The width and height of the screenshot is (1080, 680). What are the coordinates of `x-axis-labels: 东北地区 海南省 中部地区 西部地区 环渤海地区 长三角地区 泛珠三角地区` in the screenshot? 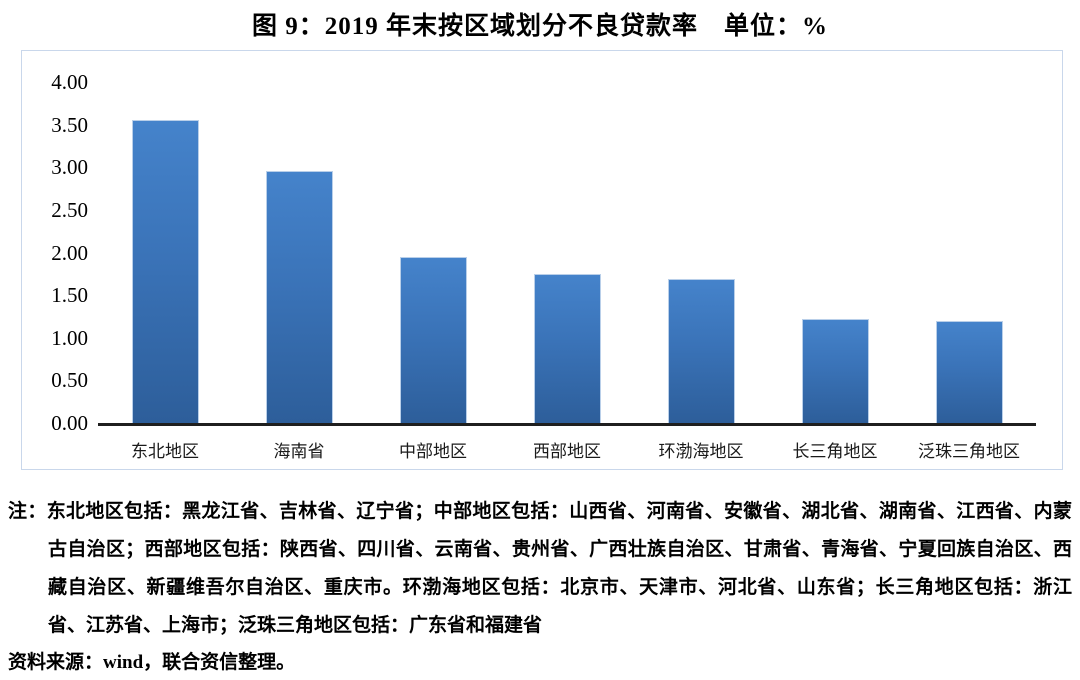 It's located at (567, 449).